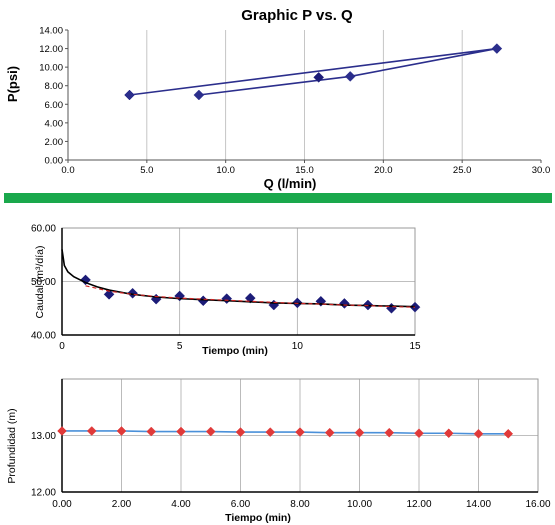  I want to click on chart1-y-tick-label: 10.00, so click(51, 68).